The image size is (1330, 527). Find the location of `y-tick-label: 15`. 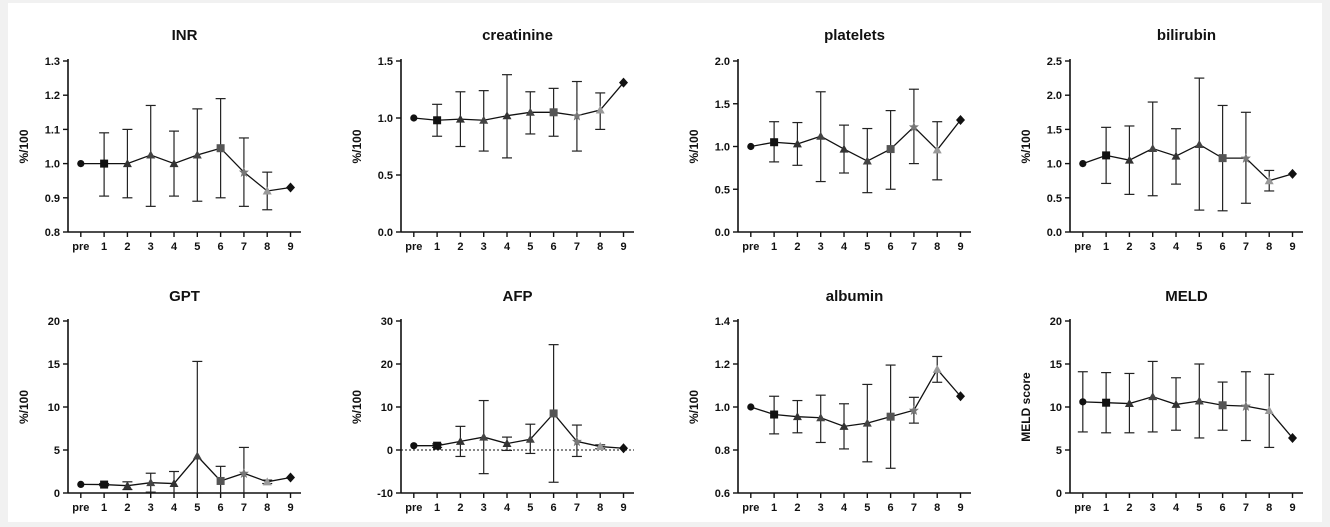

y-tick-label: 15 is located at coordinates (54, 365).